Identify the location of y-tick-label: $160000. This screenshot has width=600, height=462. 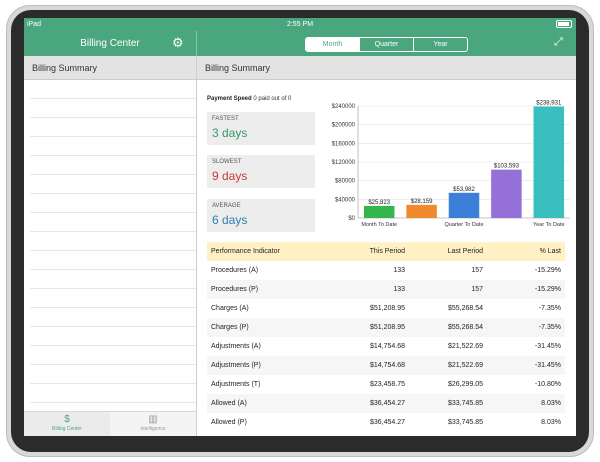
(344, 144).